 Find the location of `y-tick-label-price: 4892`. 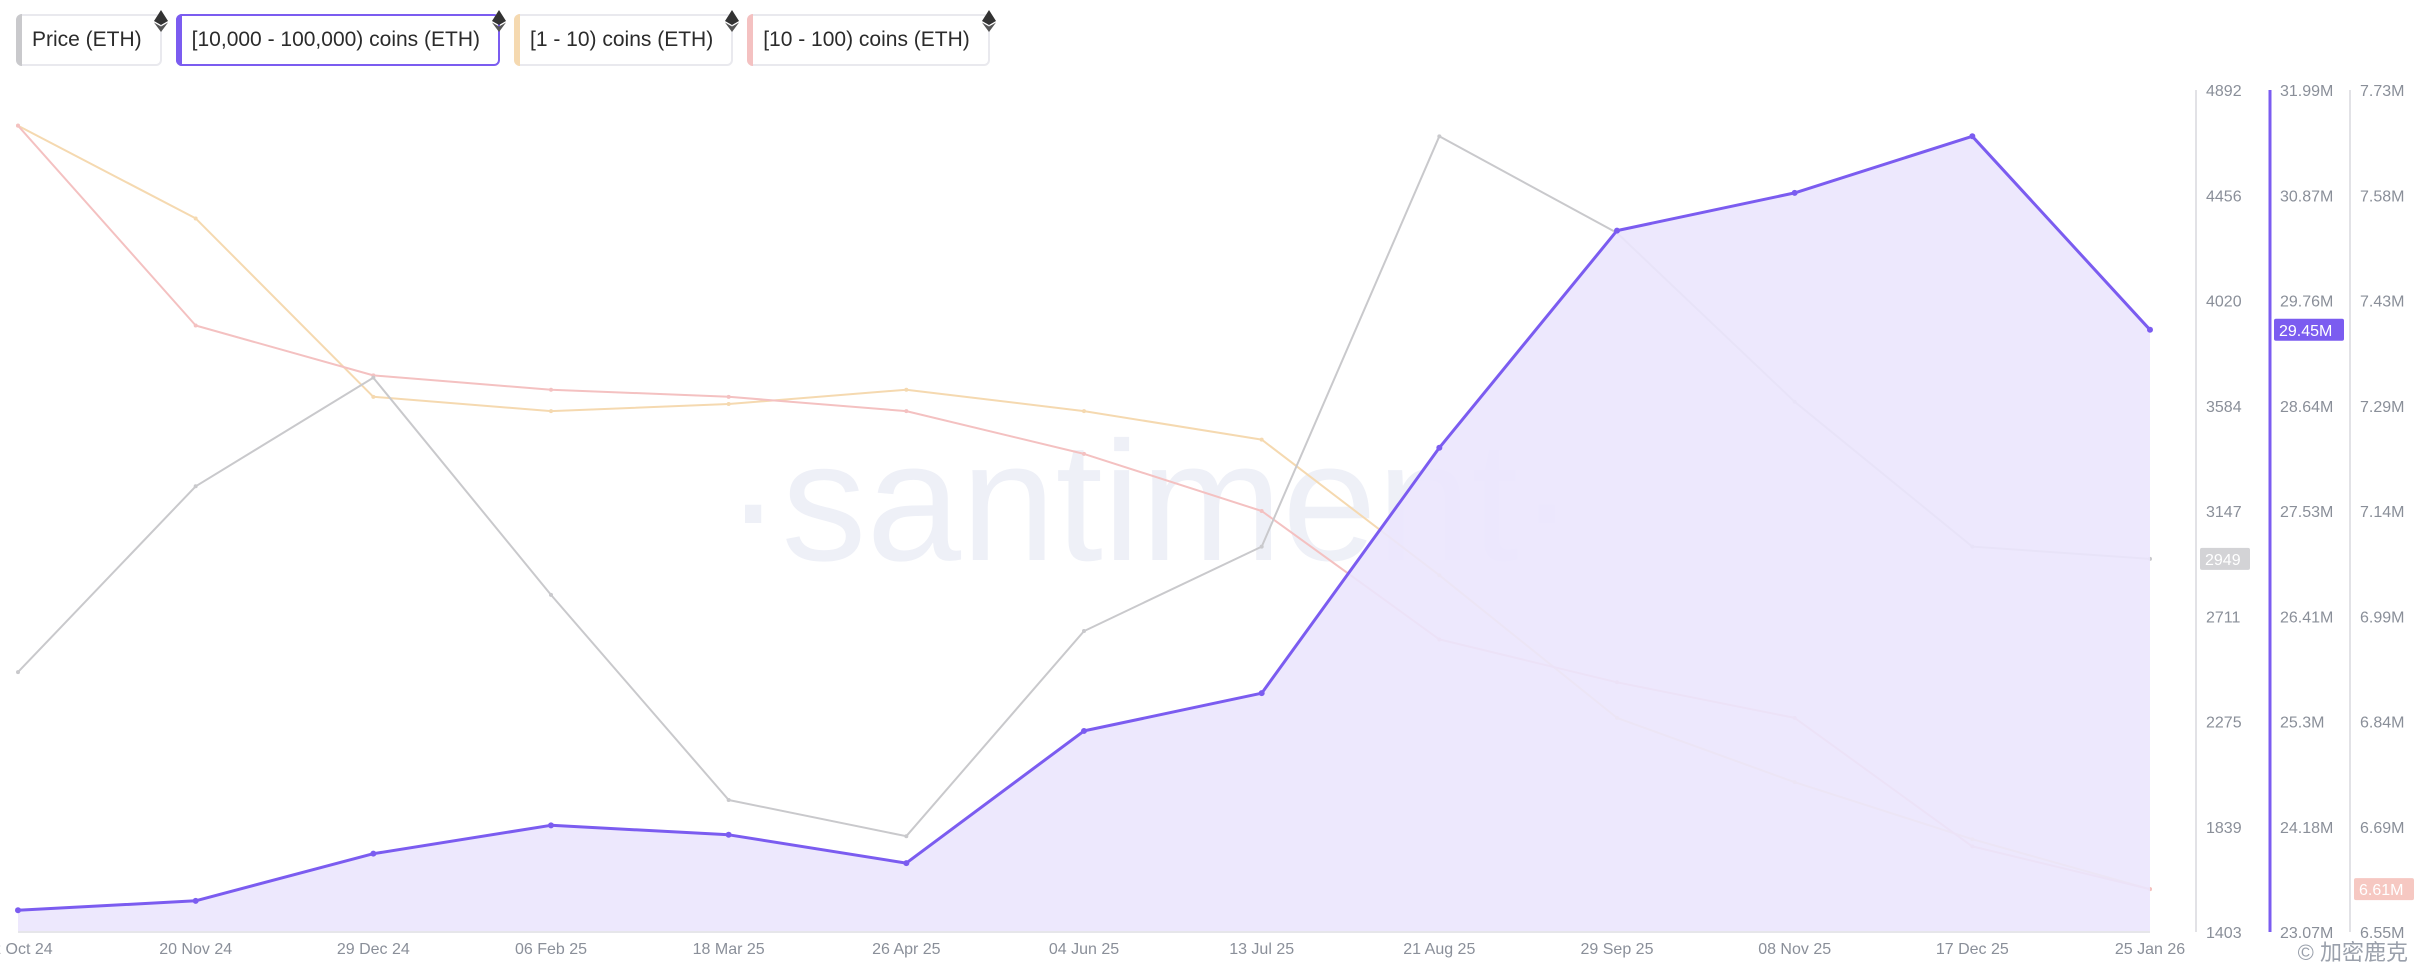

y-tick-label-price: 4892 is located at coordinates (2224, 91).